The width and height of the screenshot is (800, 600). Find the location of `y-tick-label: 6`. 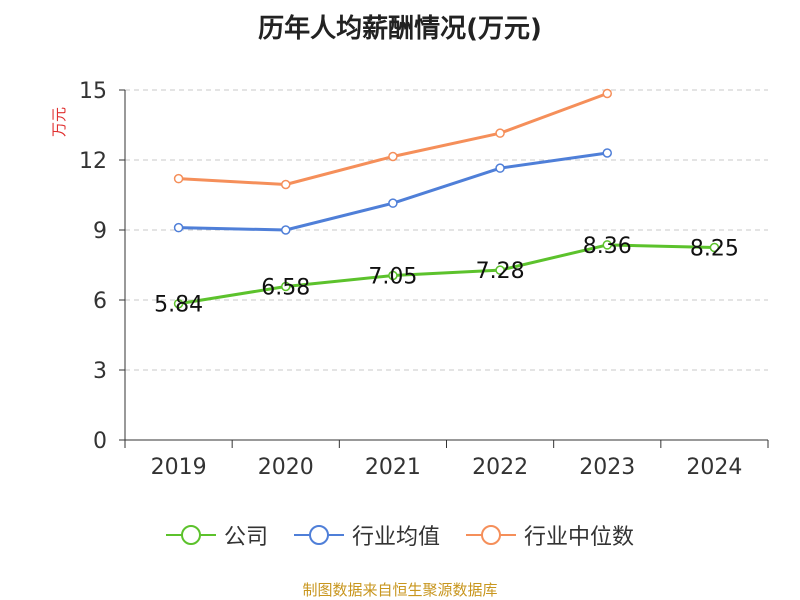

y-tick-label: 6 is located at coordinates (100, 301).